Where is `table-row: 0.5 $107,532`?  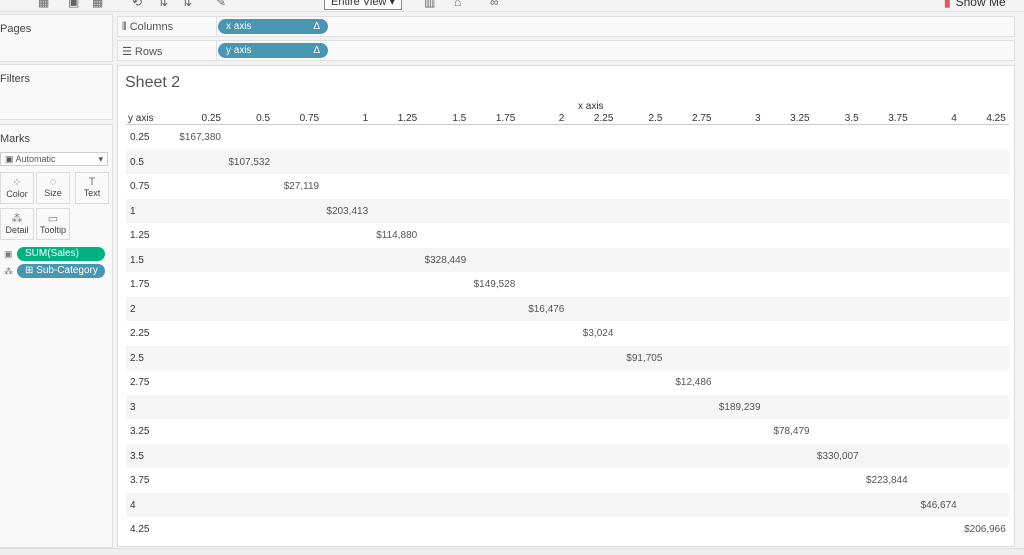 table-row: 0.5 $107,532 is located at coordinates (567, 161).